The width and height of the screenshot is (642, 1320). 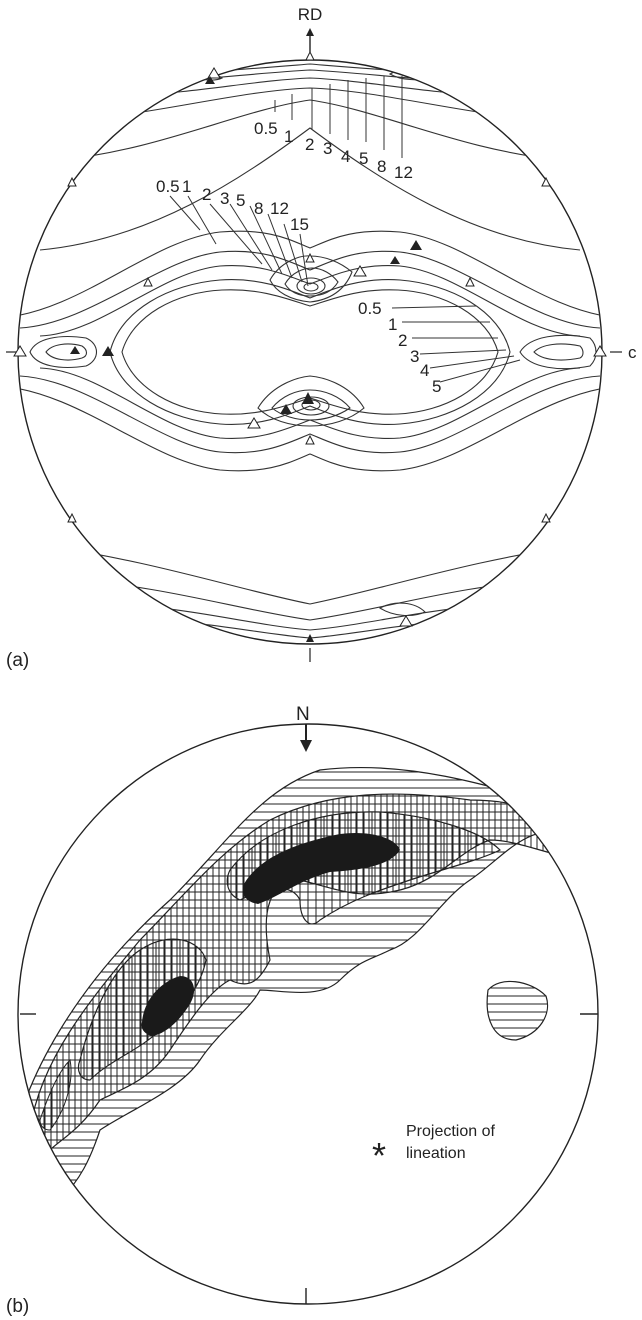 What do you see at coordinates (517, 1010) in the screenshot?
I see `island-density-zone` at bounding box center [517, 1010].